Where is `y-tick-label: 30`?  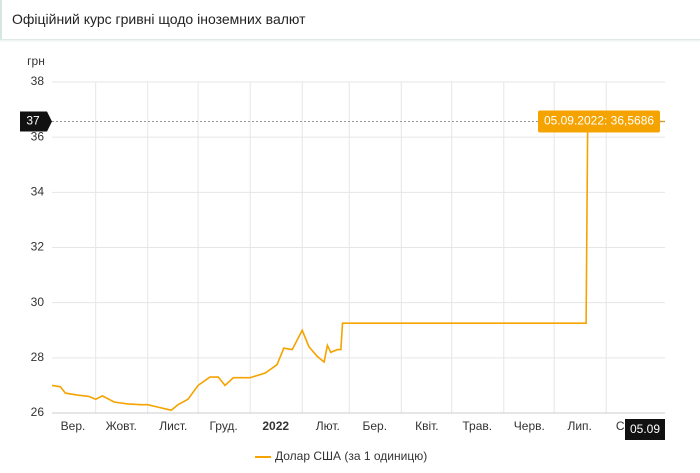
y-tick-label: 30 is located at coordinates (38, 302).